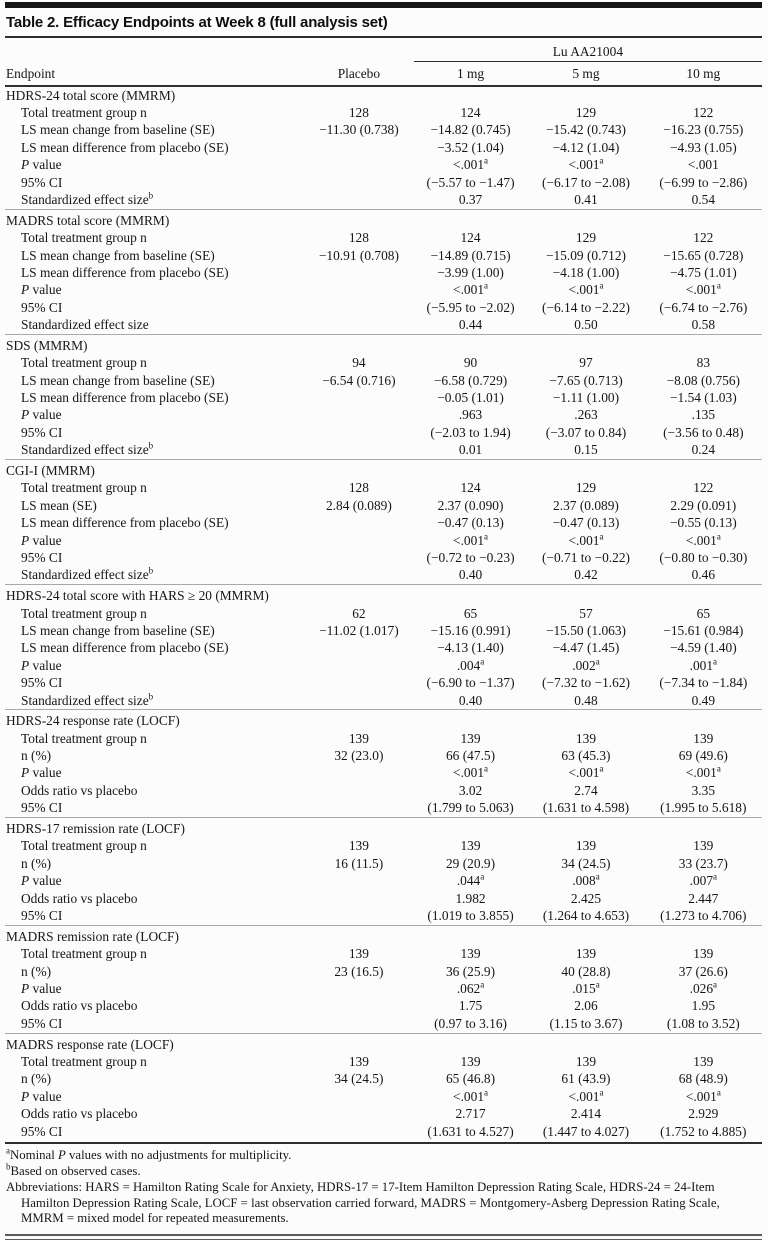  I want to click on table-row: Standardized effect sizeb 0.37 0.41 0.54, so click(383, 200).